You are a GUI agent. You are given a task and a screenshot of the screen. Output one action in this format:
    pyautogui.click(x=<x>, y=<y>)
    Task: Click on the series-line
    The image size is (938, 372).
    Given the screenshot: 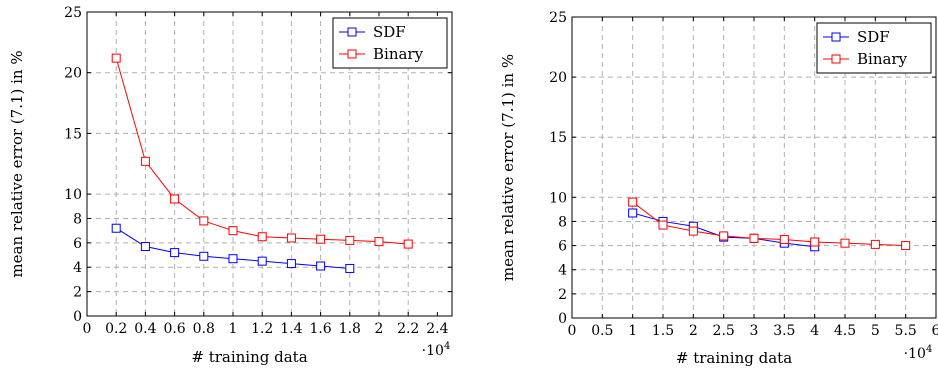 What is the action you would take?
    pyautogui.click(x=769, y=224)
    